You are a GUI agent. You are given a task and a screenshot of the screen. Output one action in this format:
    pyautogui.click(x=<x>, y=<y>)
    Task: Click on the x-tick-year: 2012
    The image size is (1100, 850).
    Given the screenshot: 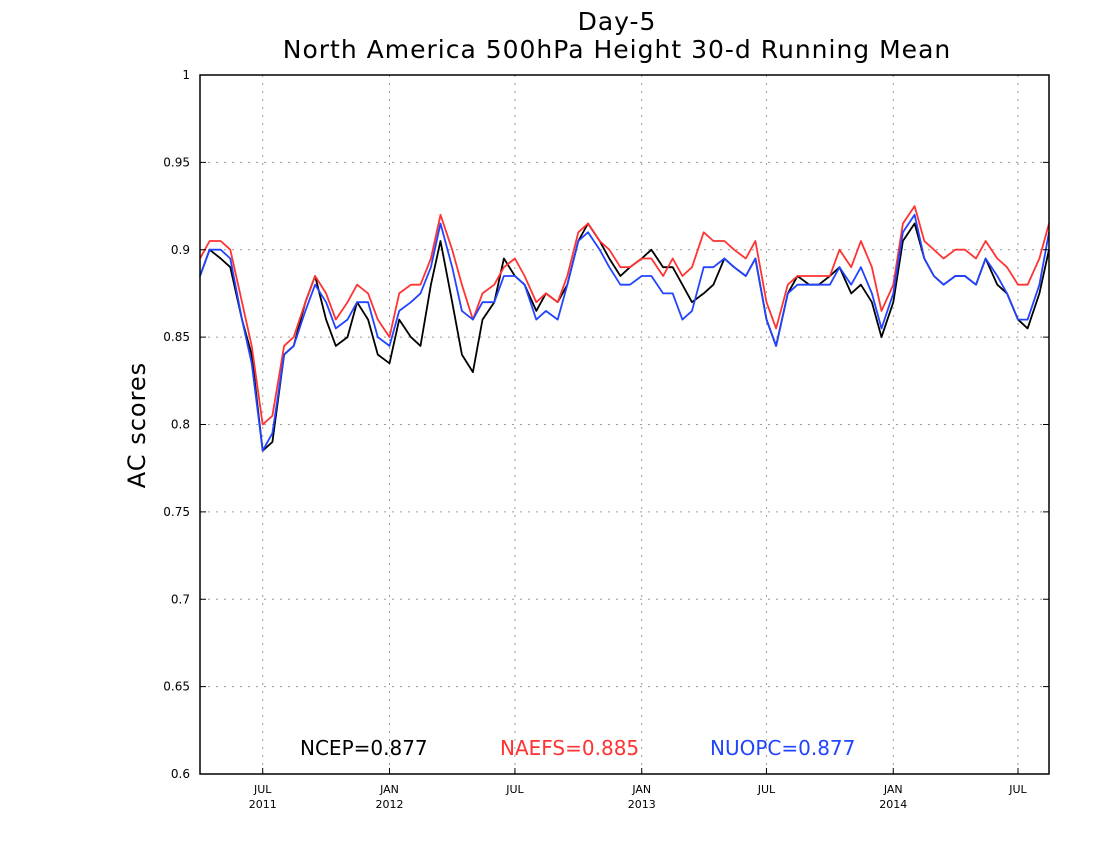 What is the action you would take?
    pyautogui.click(x=390, y=804)
    